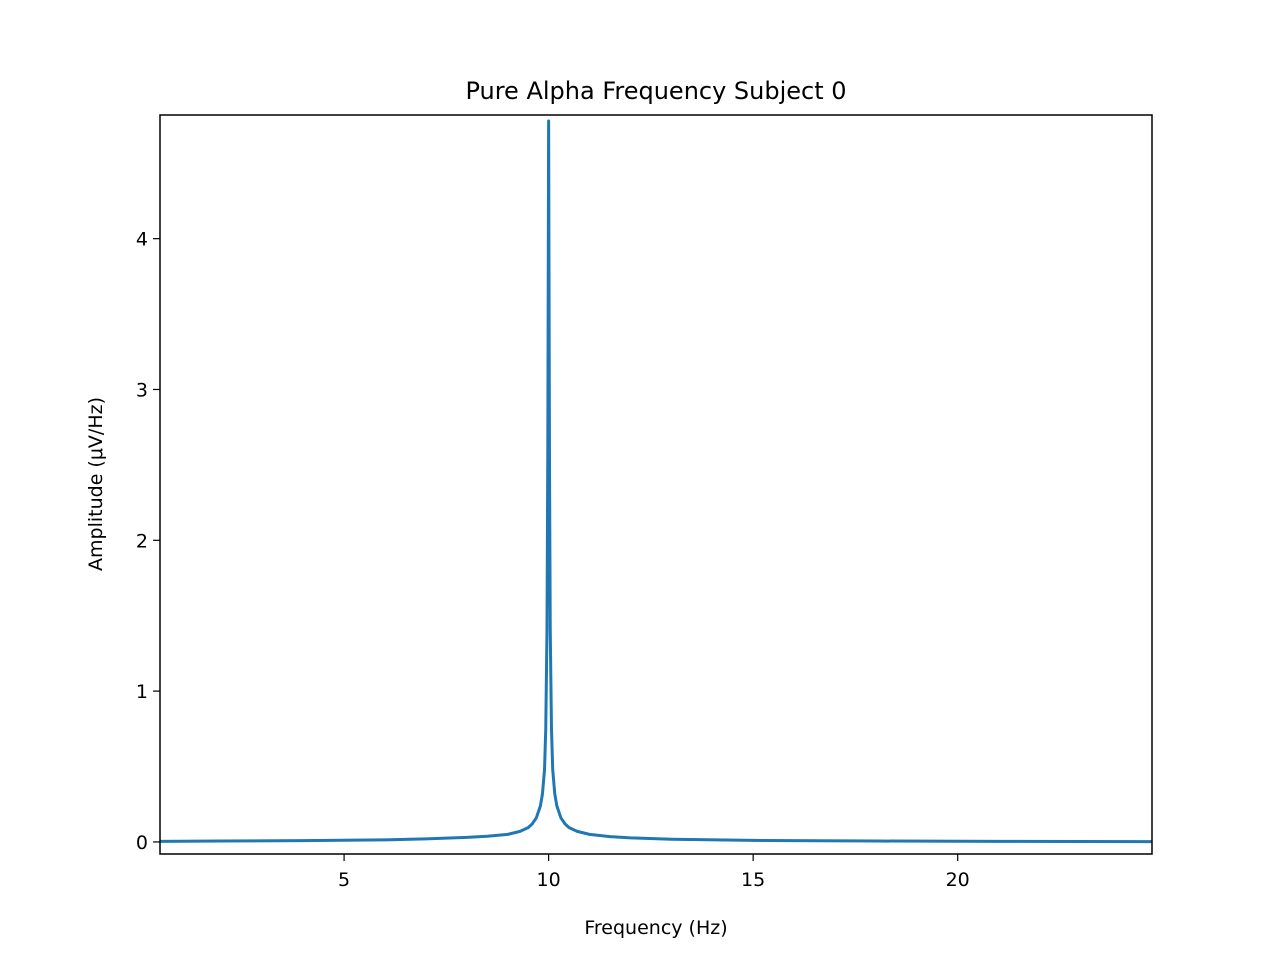  Describe the element at coordinates (142, 541) in the screenshot. I see `y-tick-label: 2` at that location.